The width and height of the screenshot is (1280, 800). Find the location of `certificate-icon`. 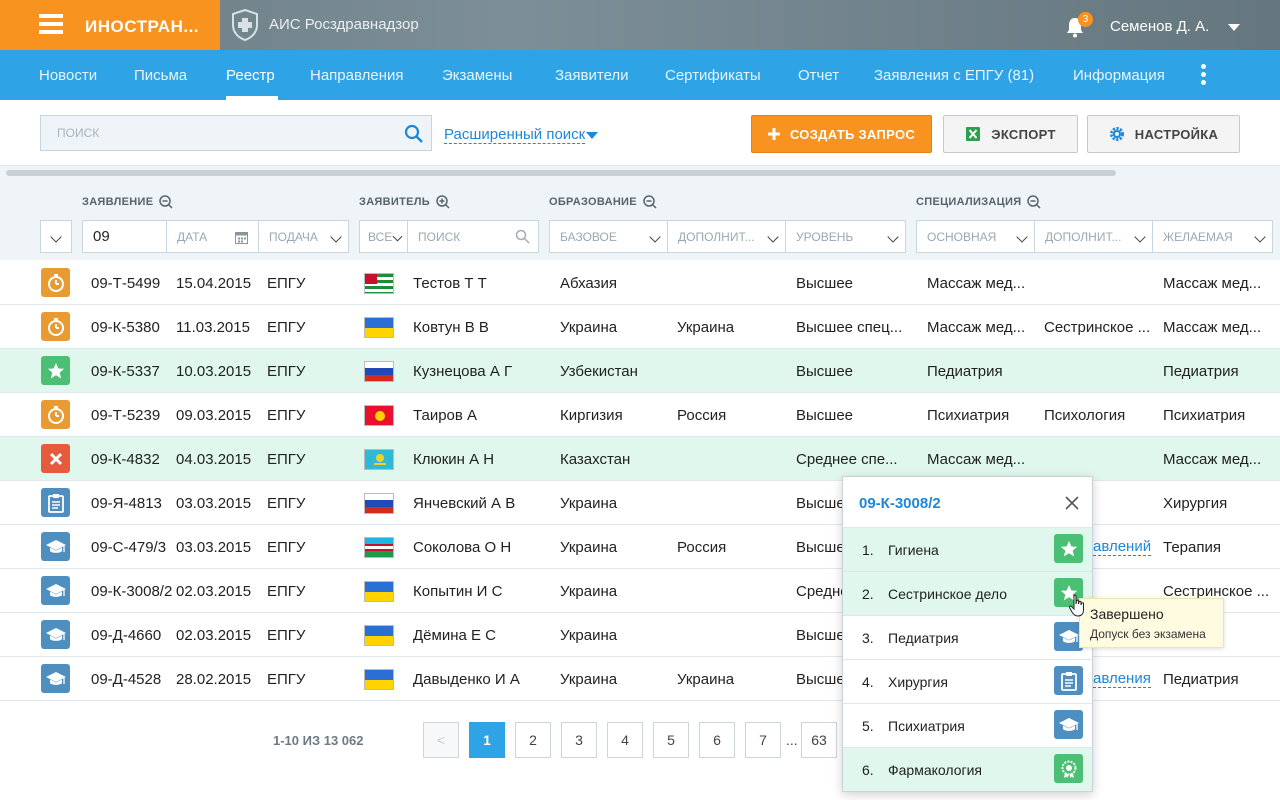

certificate-icon is located at coordinates (1068, 768).